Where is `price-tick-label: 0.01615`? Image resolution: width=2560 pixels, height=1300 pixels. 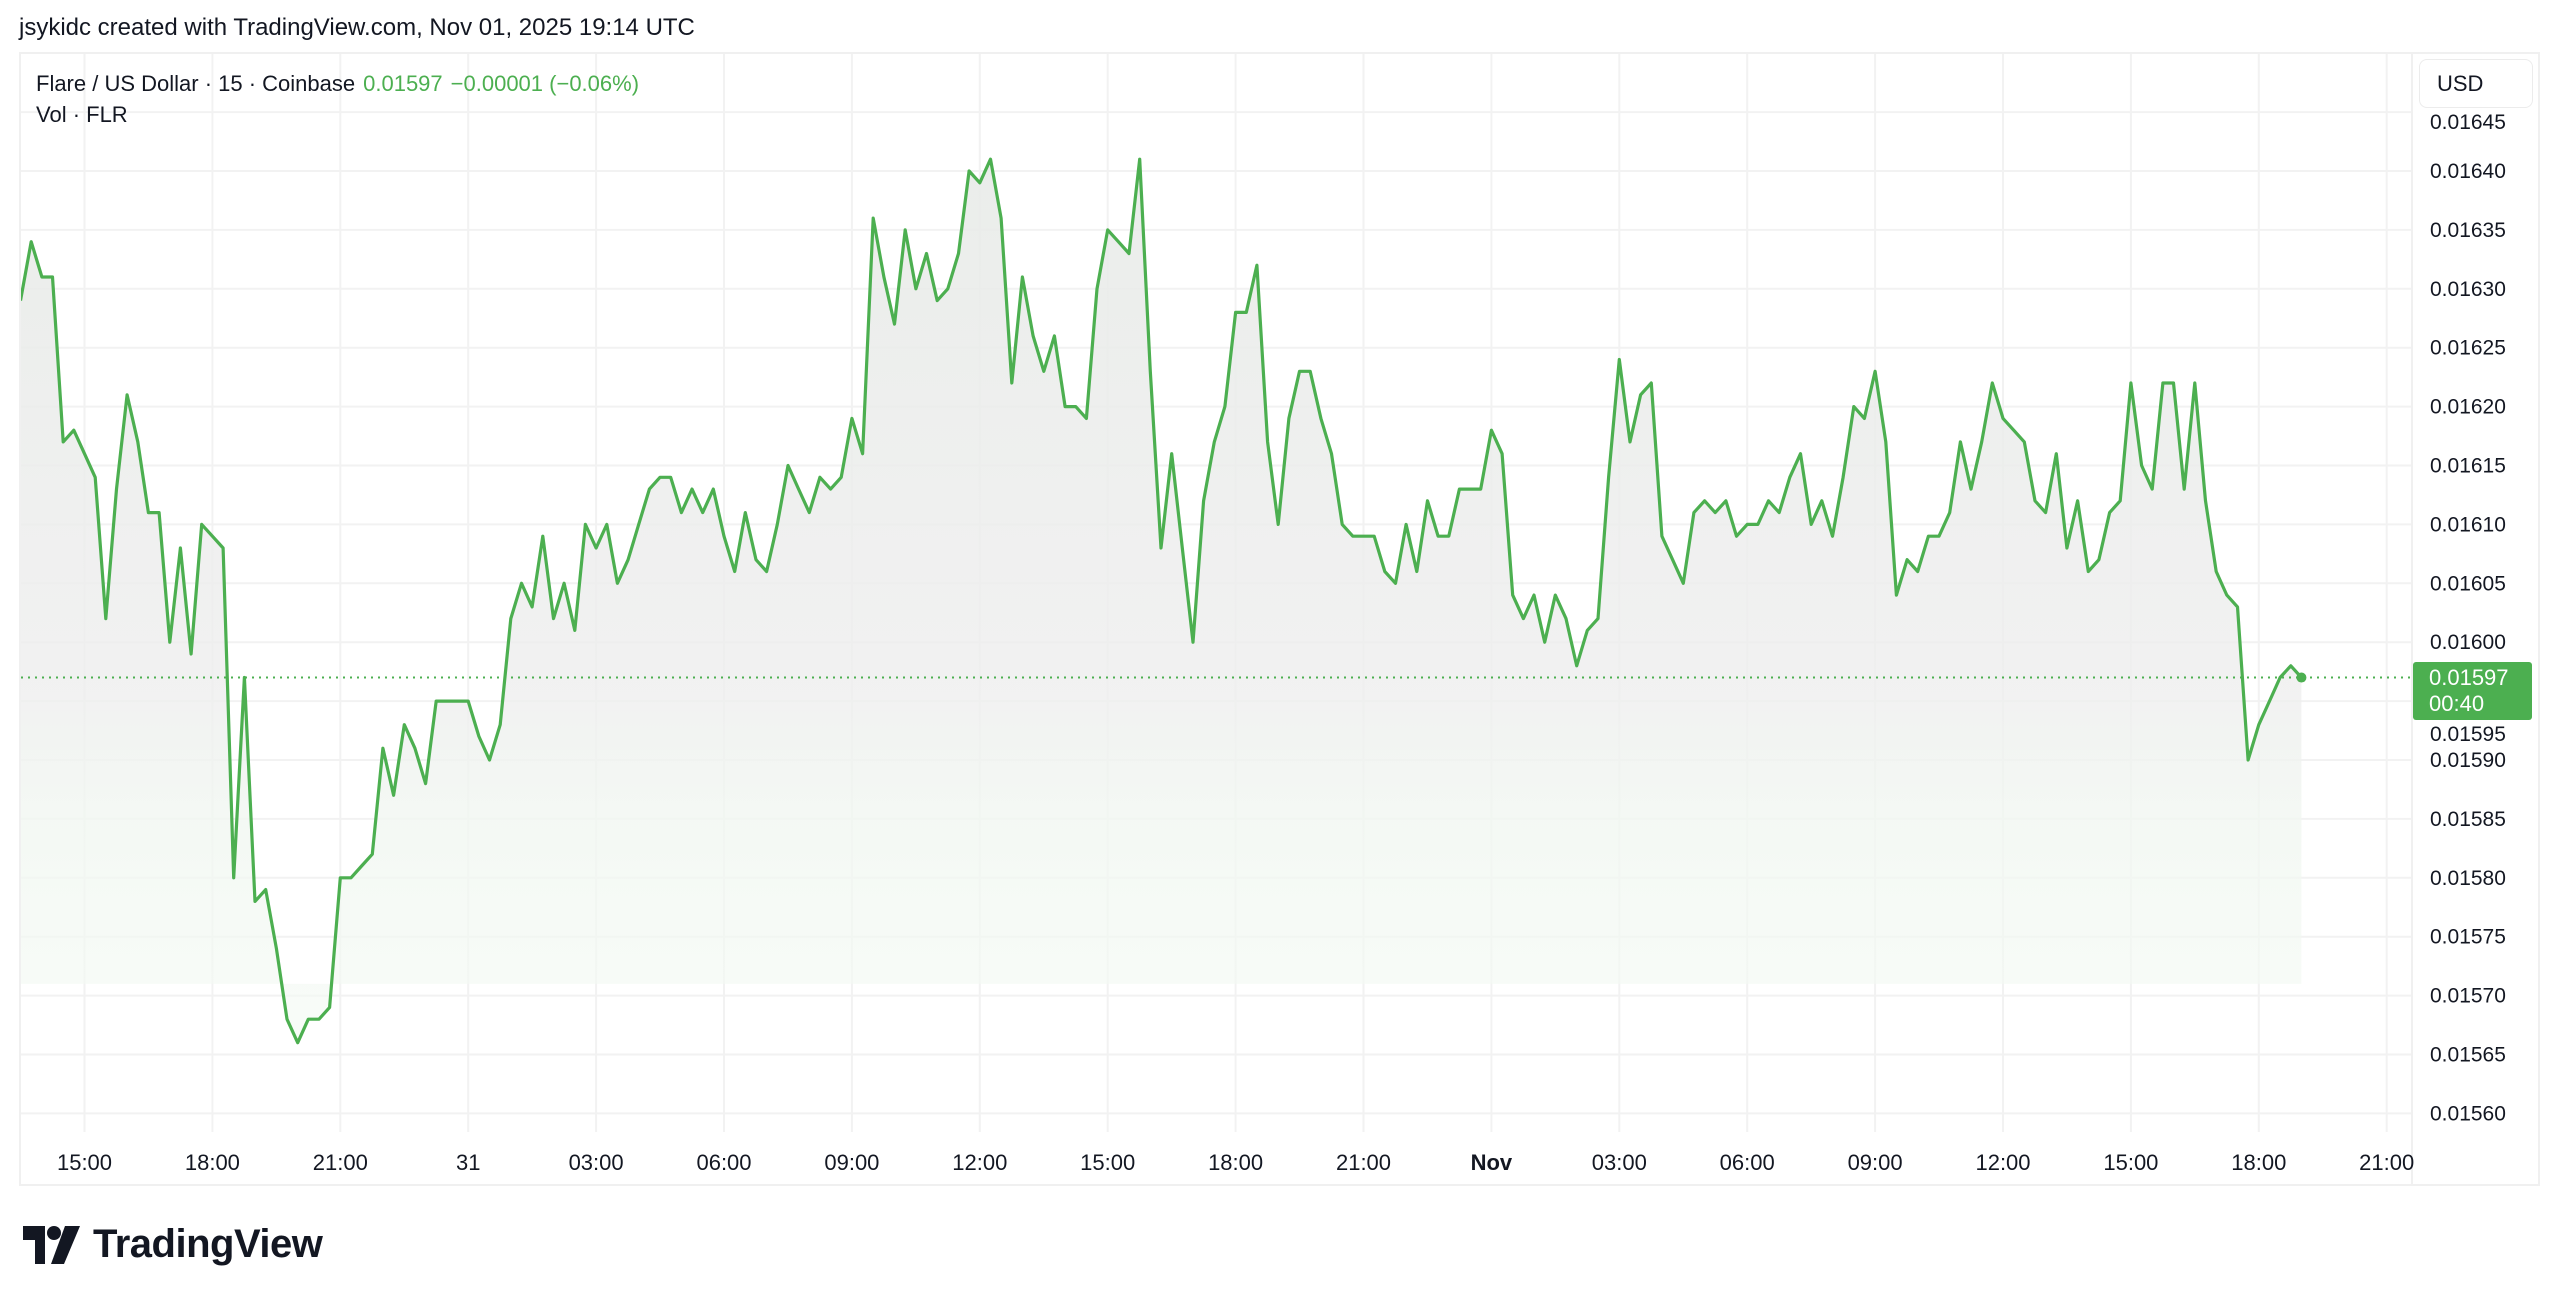
price-tick-label: 0.01615 is located at coordinates (2468, 466).